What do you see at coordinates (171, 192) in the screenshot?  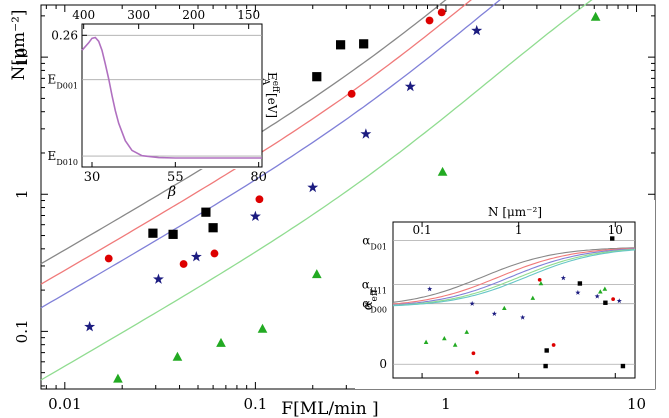 I see `inset-beta-x-axis-label: β` at bounding box center [171, 192].